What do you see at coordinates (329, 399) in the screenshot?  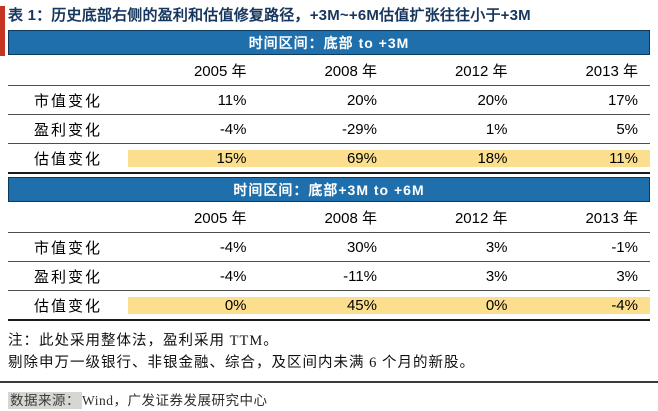 I see `data-source: 数据来源： Wind，广发证券发展研究中心` at bounding box center [329, 399].